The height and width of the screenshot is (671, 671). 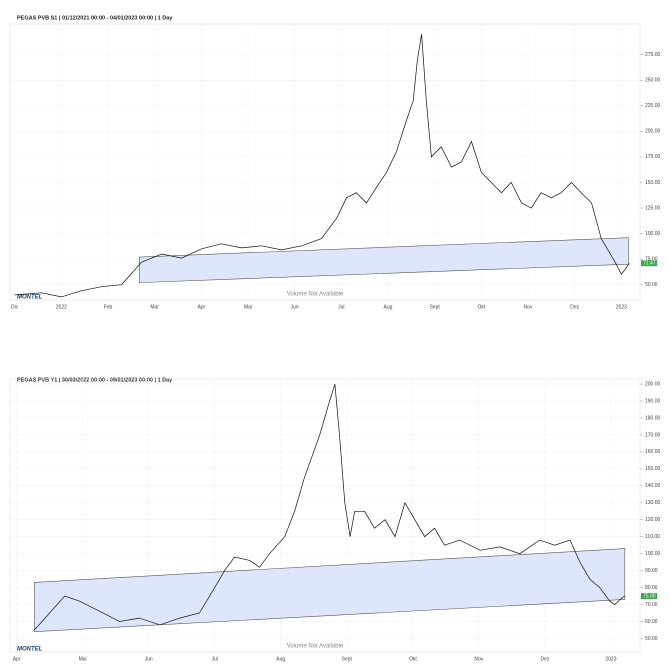 I want to click on y-tick-label: 60.00, so click(x=651, y=622).